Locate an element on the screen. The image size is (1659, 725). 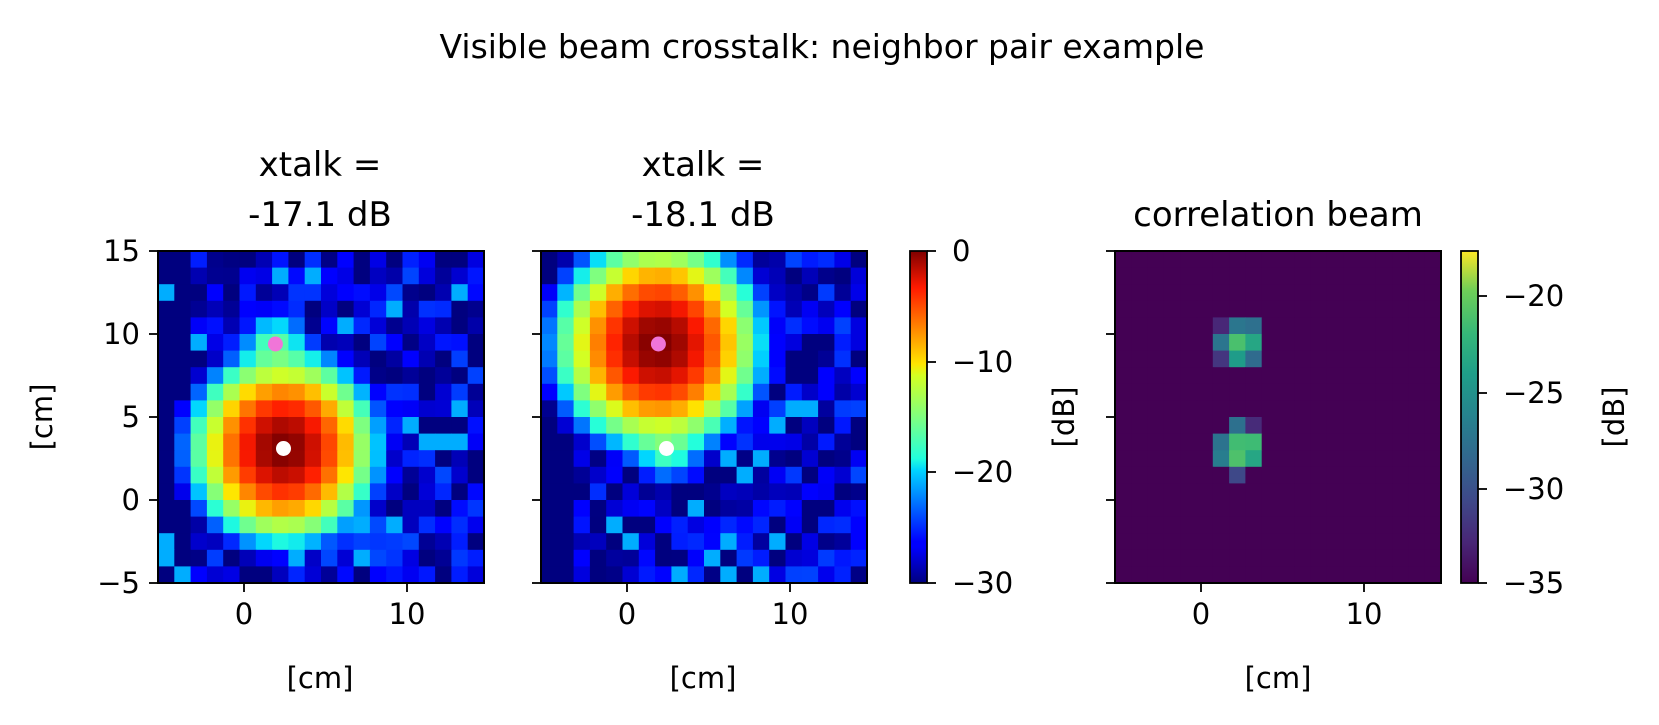
marker-target is located at coordinates (666, 448).